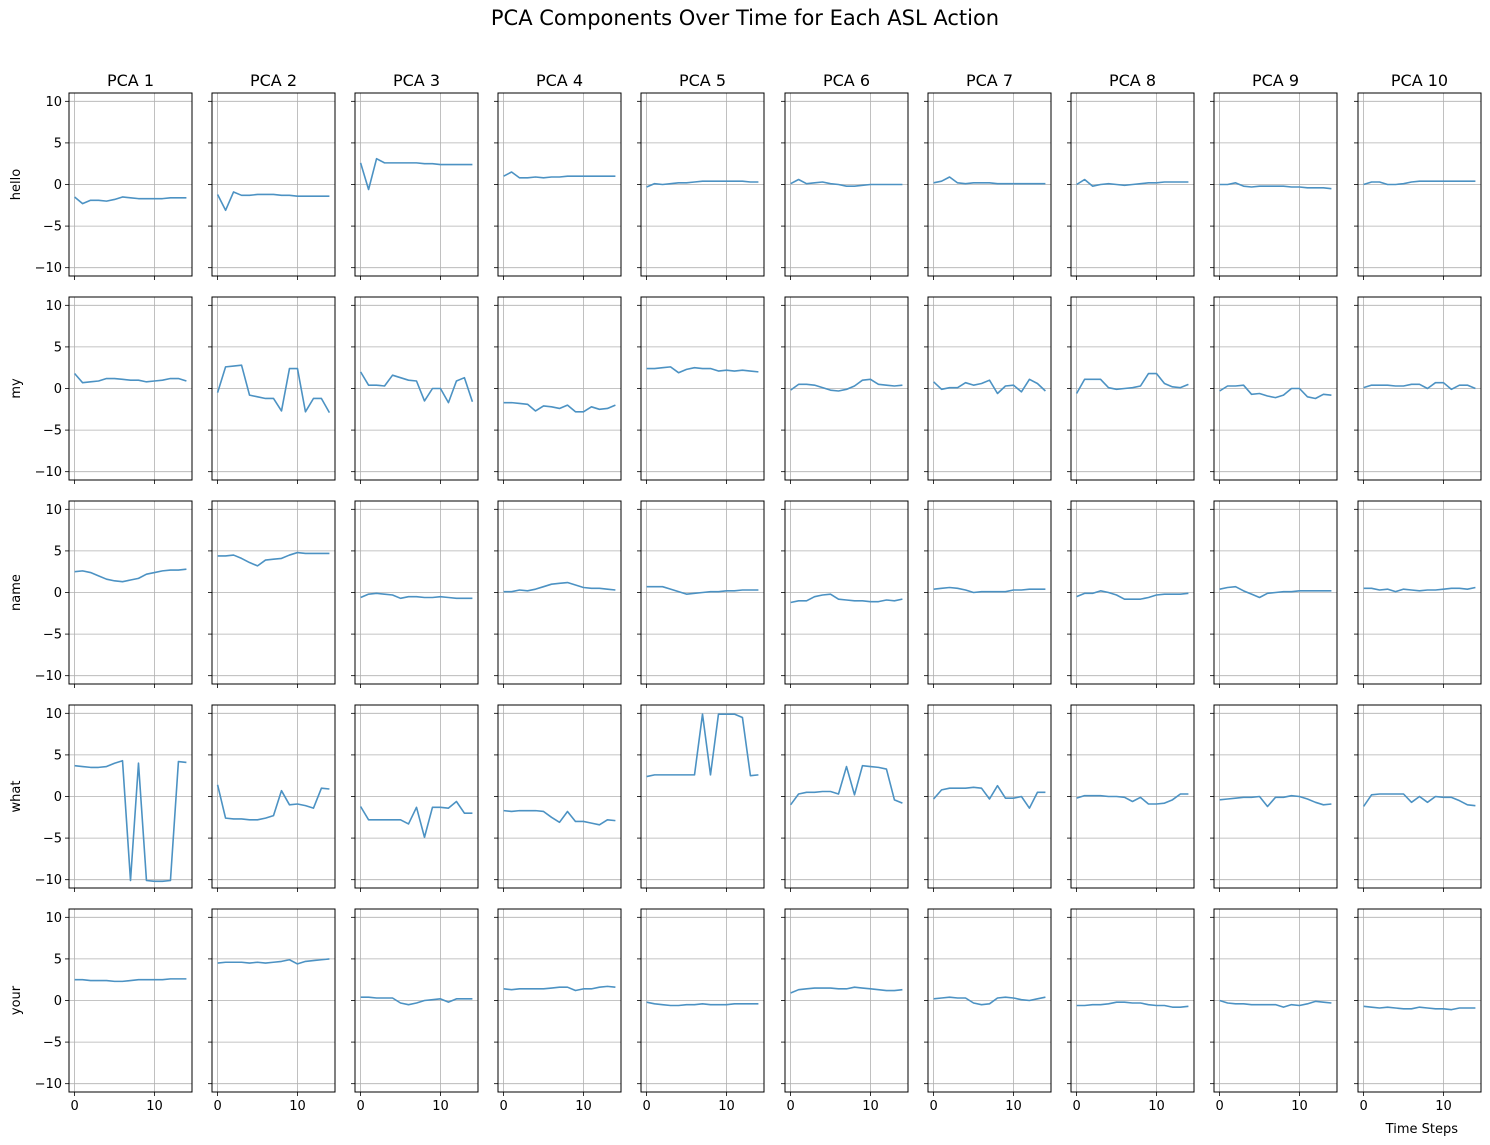  I want to click on column-title: PCA 5, so click(702, 80).